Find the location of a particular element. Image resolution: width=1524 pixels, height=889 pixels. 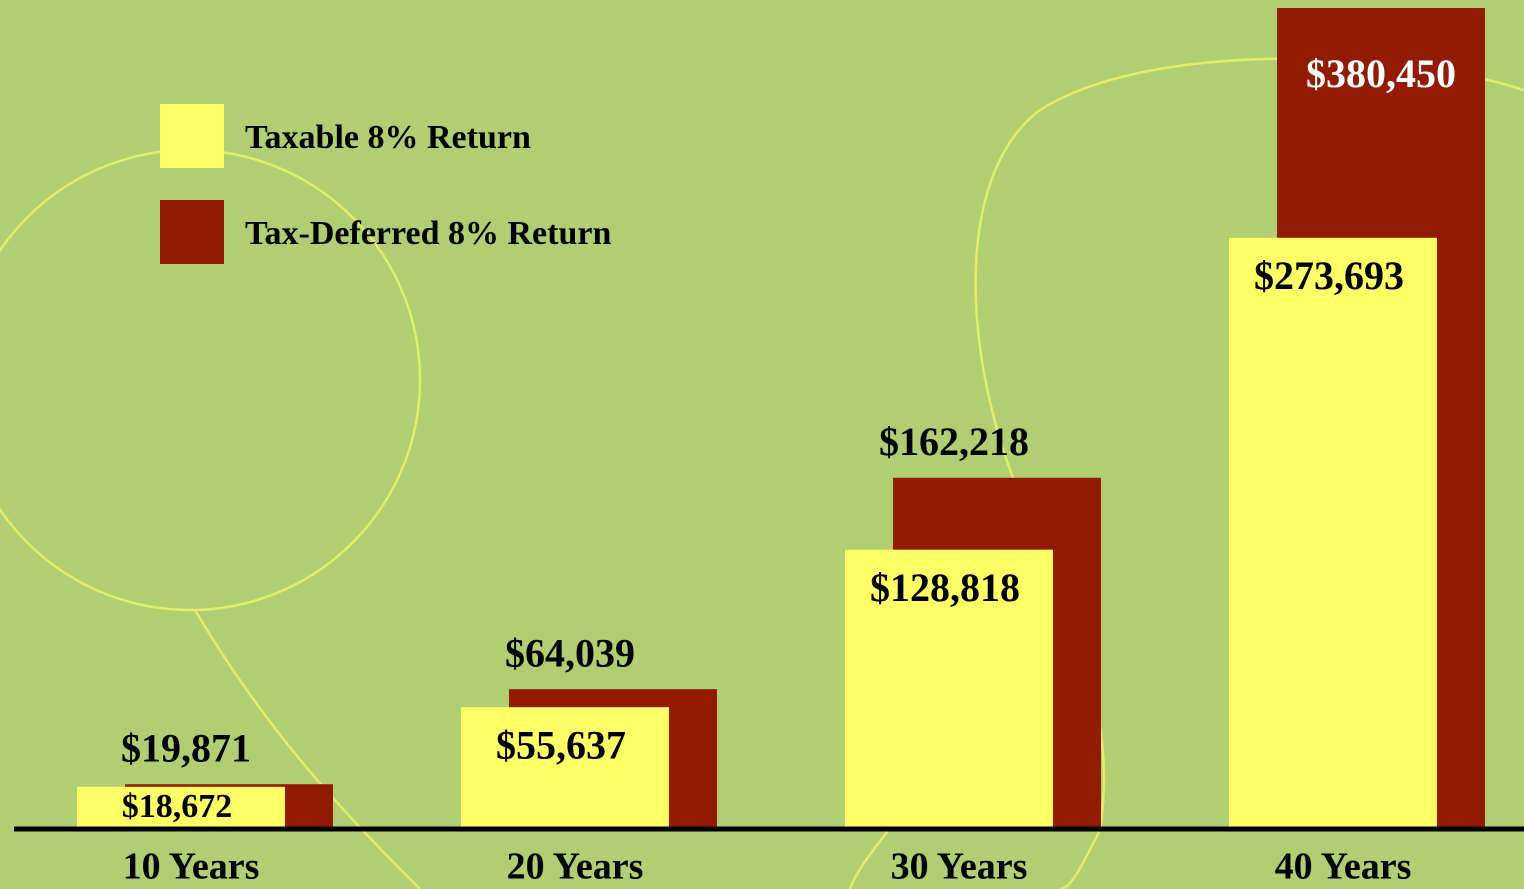

value-label: $55,637 is located at coordinates (561, 744).